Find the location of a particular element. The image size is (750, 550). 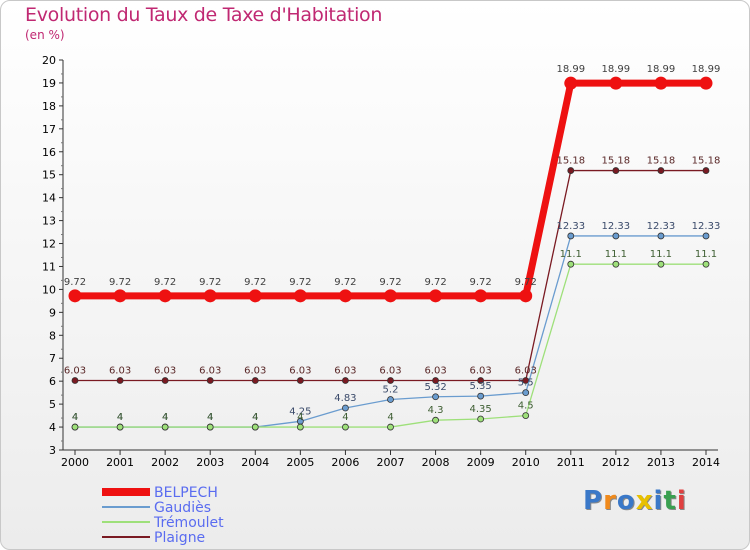

x-tick-label: 2011 is located at coordinates (571, 462).